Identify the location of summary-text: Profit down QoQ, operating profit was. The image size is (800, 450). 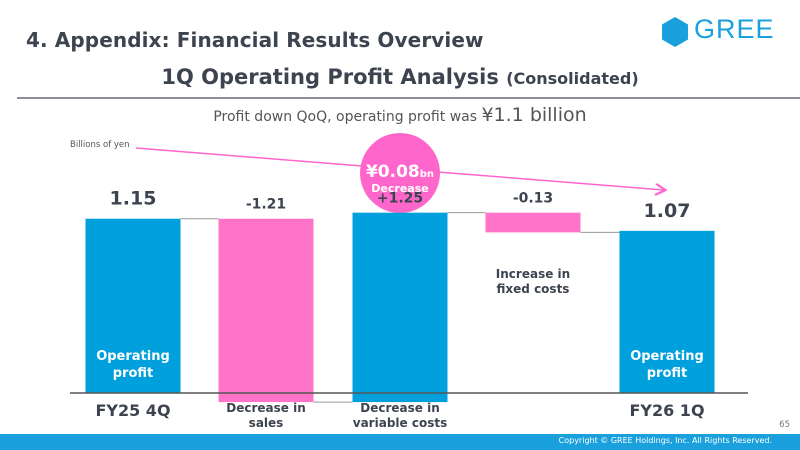
(345, 117).